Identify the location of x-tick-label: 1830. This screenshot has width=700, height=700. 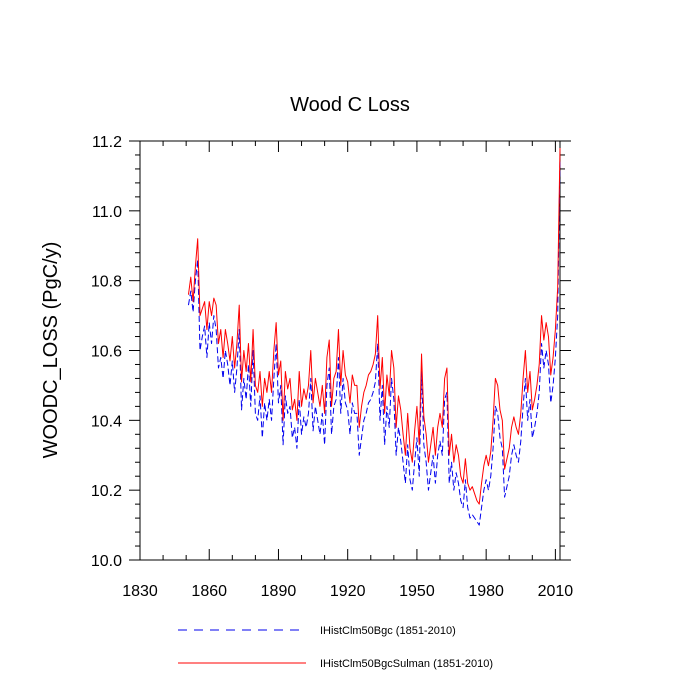
(140, 591).